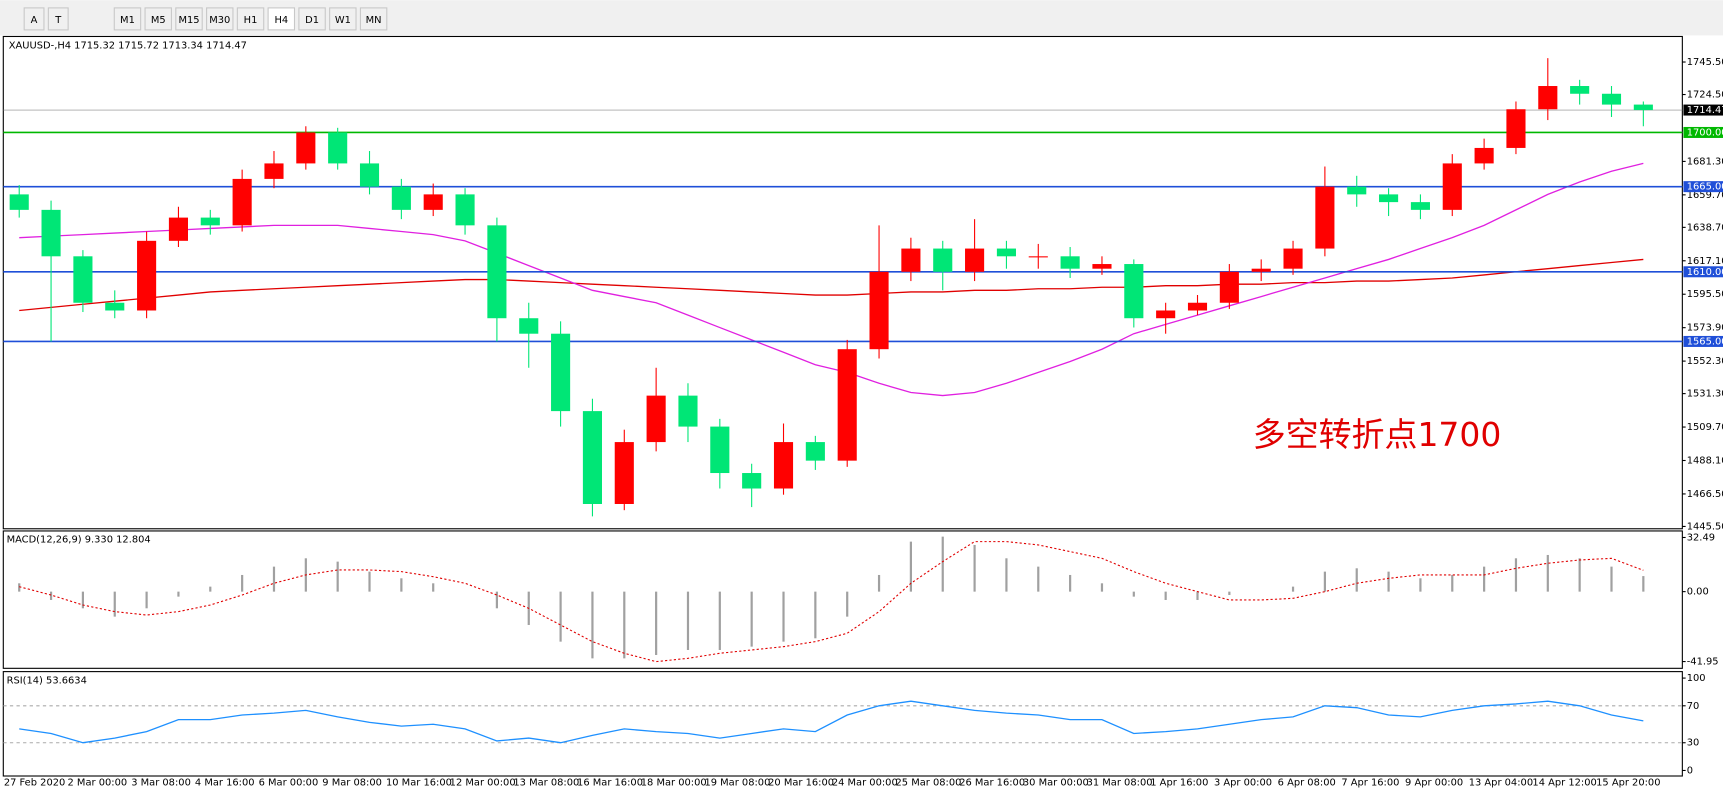 Image resolution: width=1723 pixels, height=796 pixels. Describe the element at coordinates (1698, 592) in the screenshot. I see `y-tick-label: 0.00` at that location.